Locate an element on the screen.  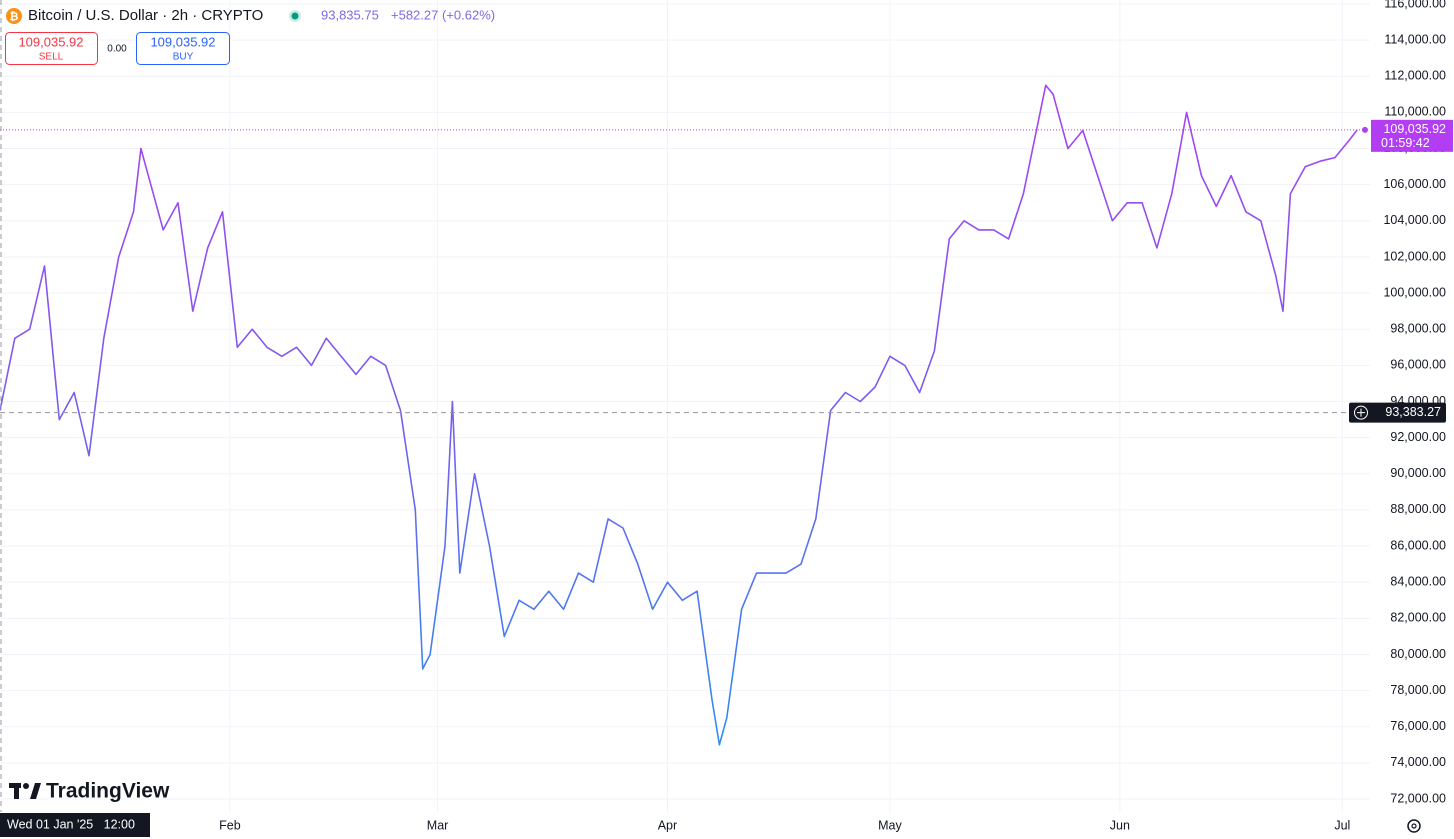
y-tick-label: 104,000.00 is located at coordinates (1414, 220).